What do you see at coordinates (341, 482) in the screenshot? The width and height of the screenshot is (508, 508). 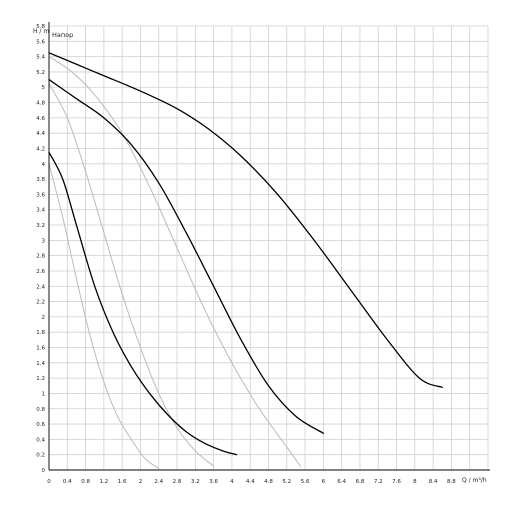 I see `x-tick-label: 6.4` at bounding box center [341, 482].